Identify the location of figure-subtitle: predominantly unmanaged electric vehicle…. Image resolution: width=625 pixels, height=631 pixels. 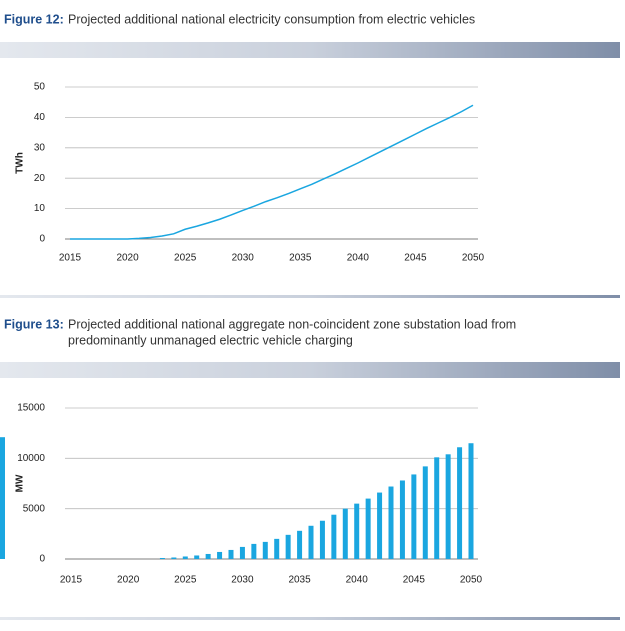
(210, 340).